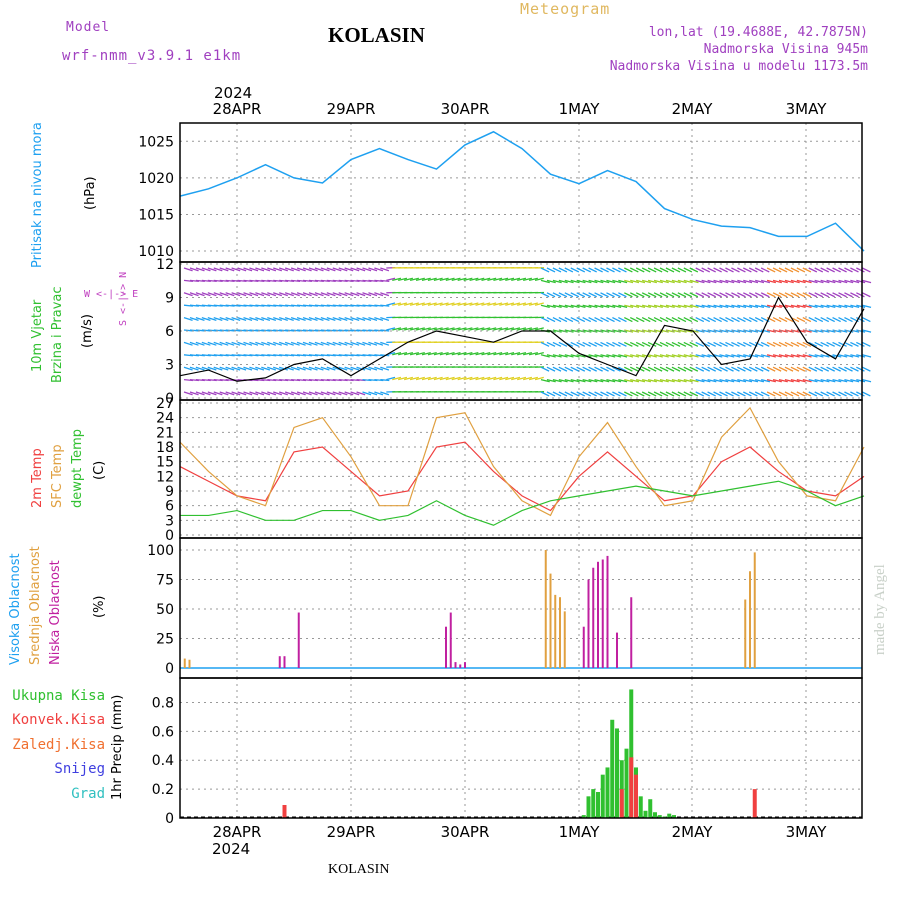 This screenshot has height=900, width=900. I want to click on elevation: Nadmorska Visina 945m, so click(785, 49).